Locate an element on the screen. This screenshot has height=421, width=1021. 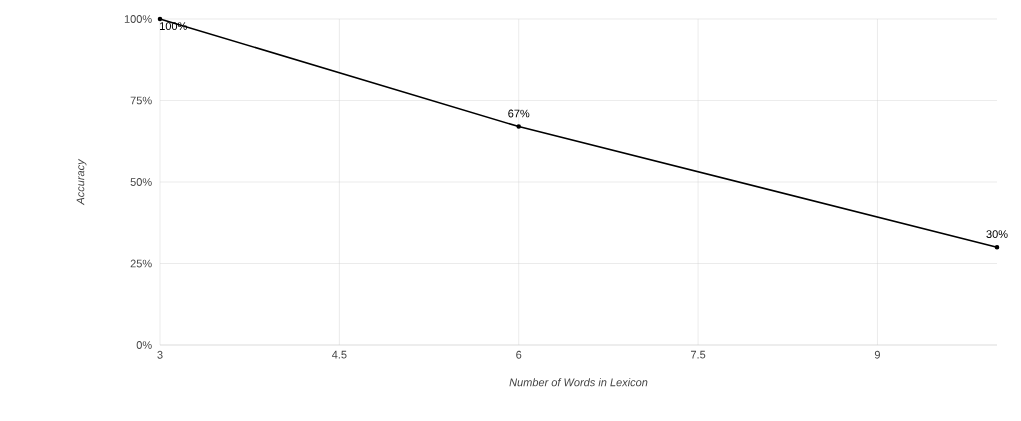
x-tick-label: 4.5 is located at coordinates (339, 354).